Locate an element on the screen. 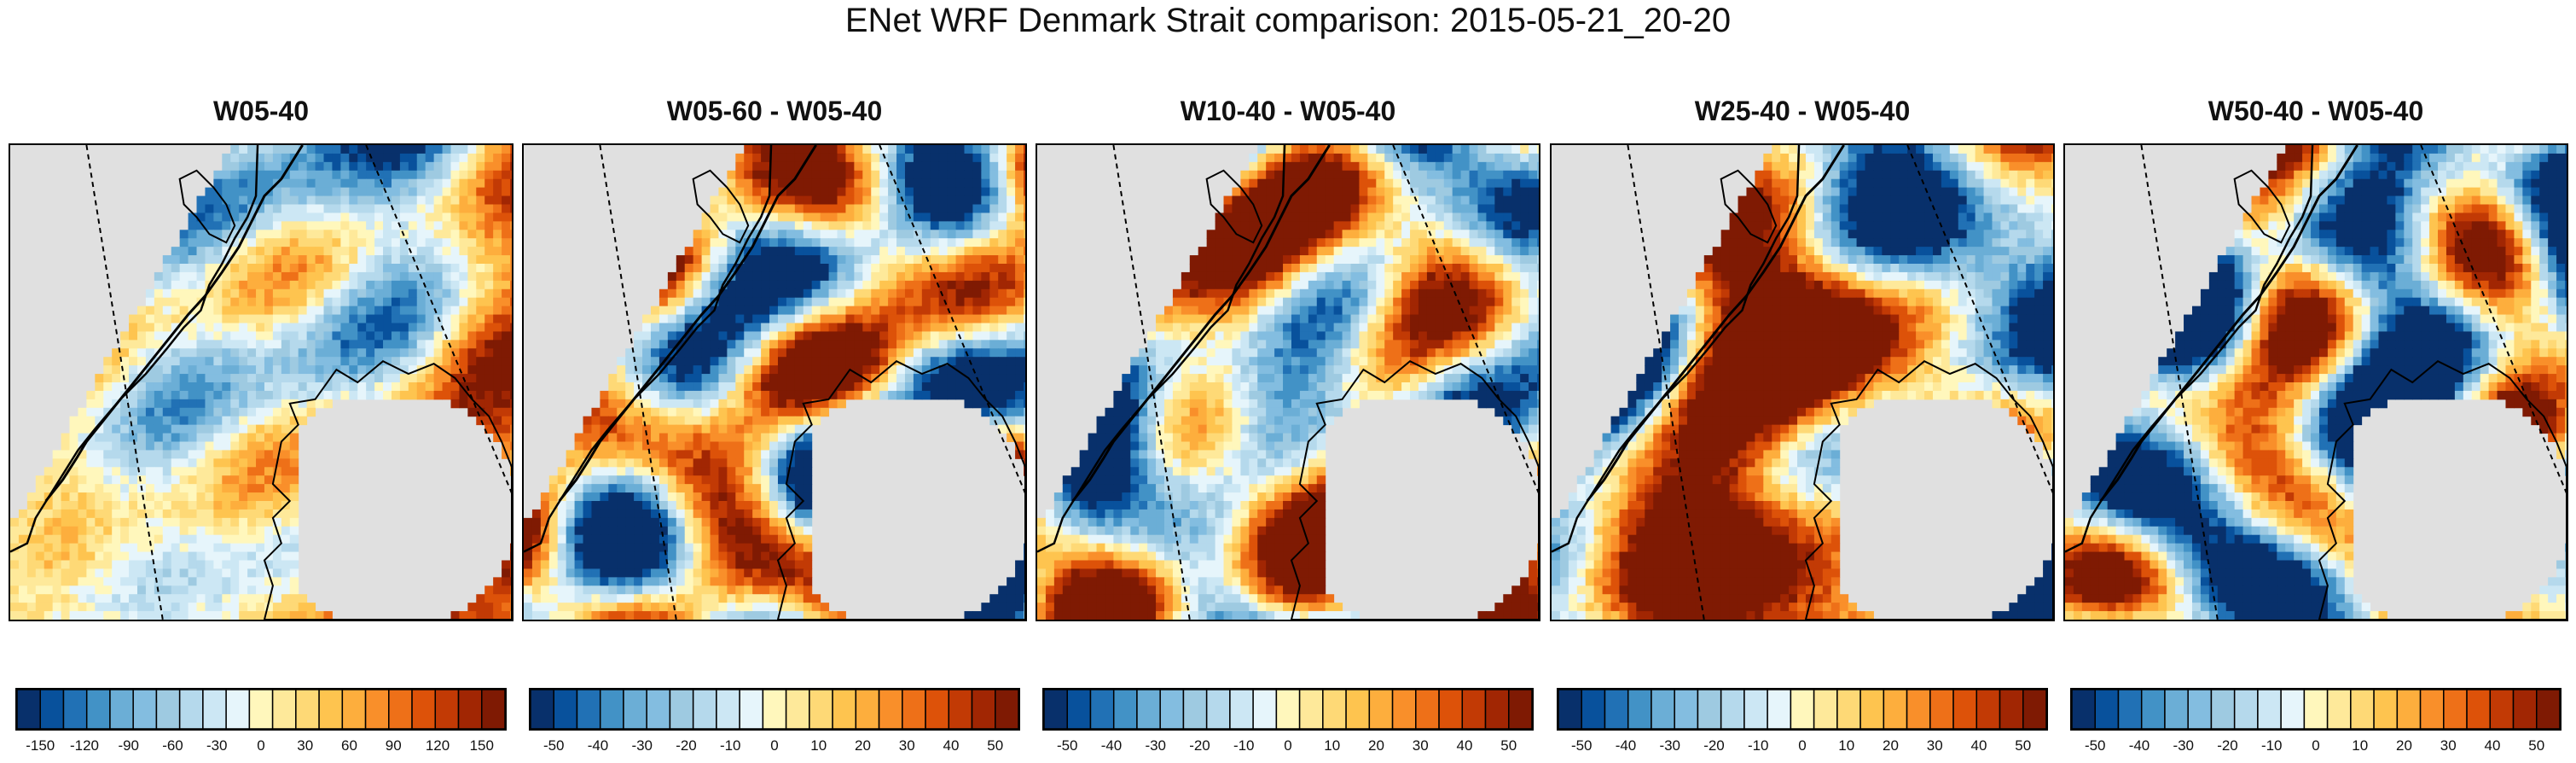 Image resolution: width=2576 pixels, height=763 pixels. colorbar-tick-label: -90 is located at coordinates (129, 746).